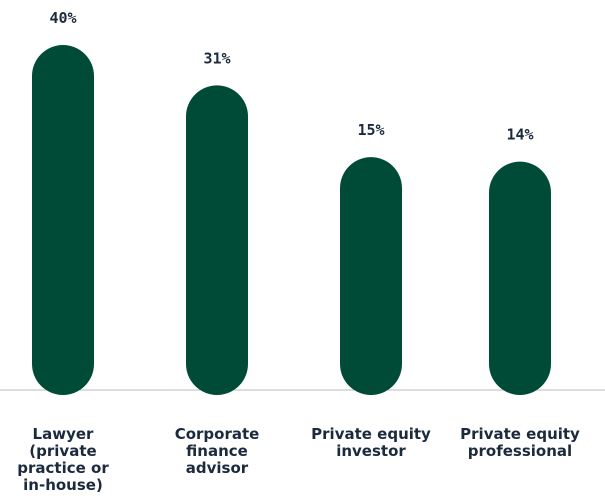 The height and width of the screenshot is (501, 605). Describe the element at coordinates (370, 130) in the screenshot. I see `value-label: 15%` at that location.